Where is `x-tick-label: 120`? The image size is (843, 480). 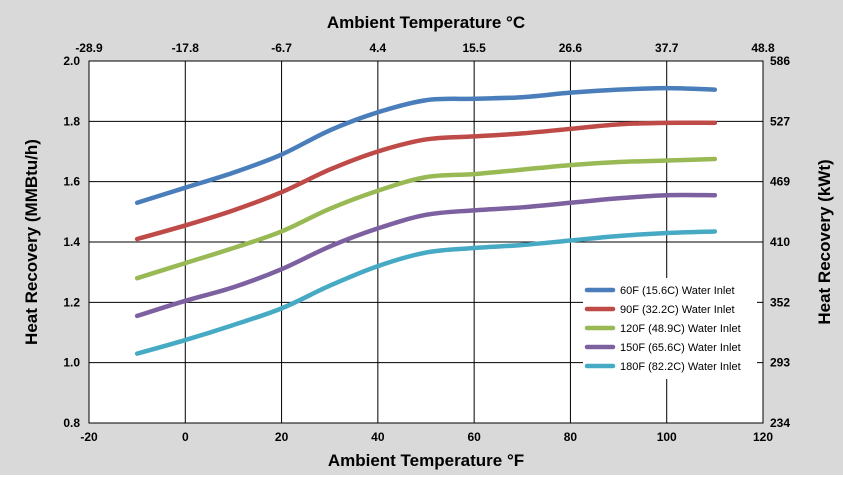 x-tick-label: 120 is located at coordinates (763, 437).